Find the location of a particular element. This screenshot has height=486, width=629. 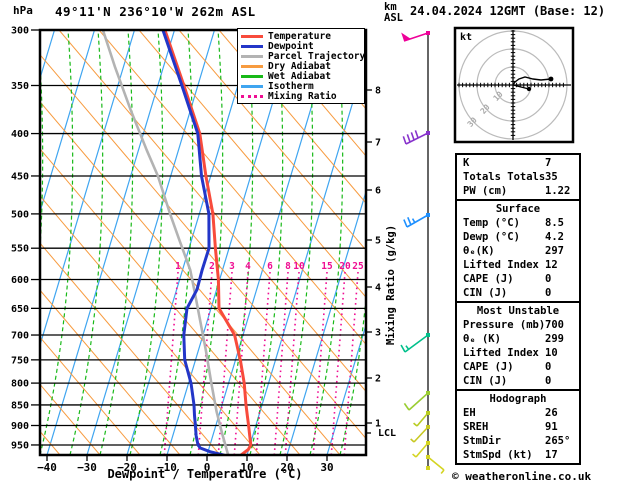

legend-item: Mixing Ratio is located at coordinates (301, 96).